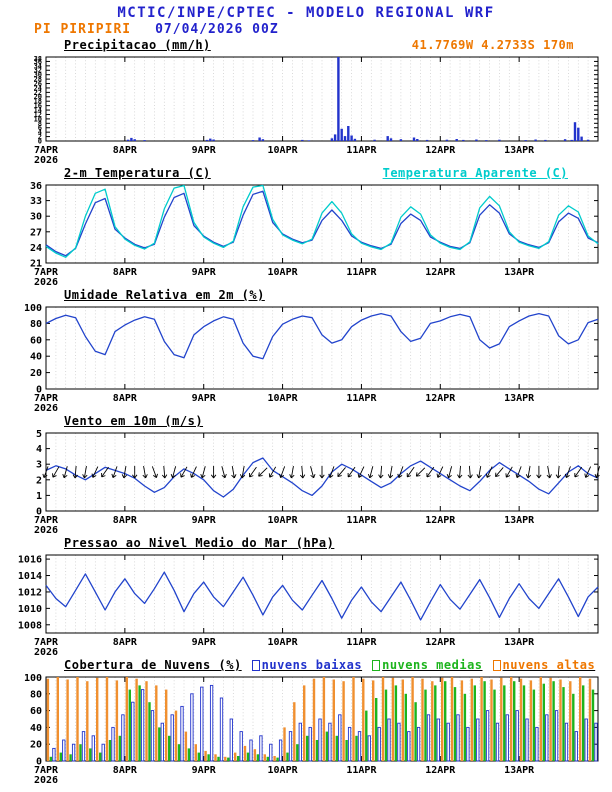 The width and height of the screenshot is (612, 792). I want to click on pressure-title-row: Pressao ao Nivel Medio do Mar (hPa), so click(306, 543).